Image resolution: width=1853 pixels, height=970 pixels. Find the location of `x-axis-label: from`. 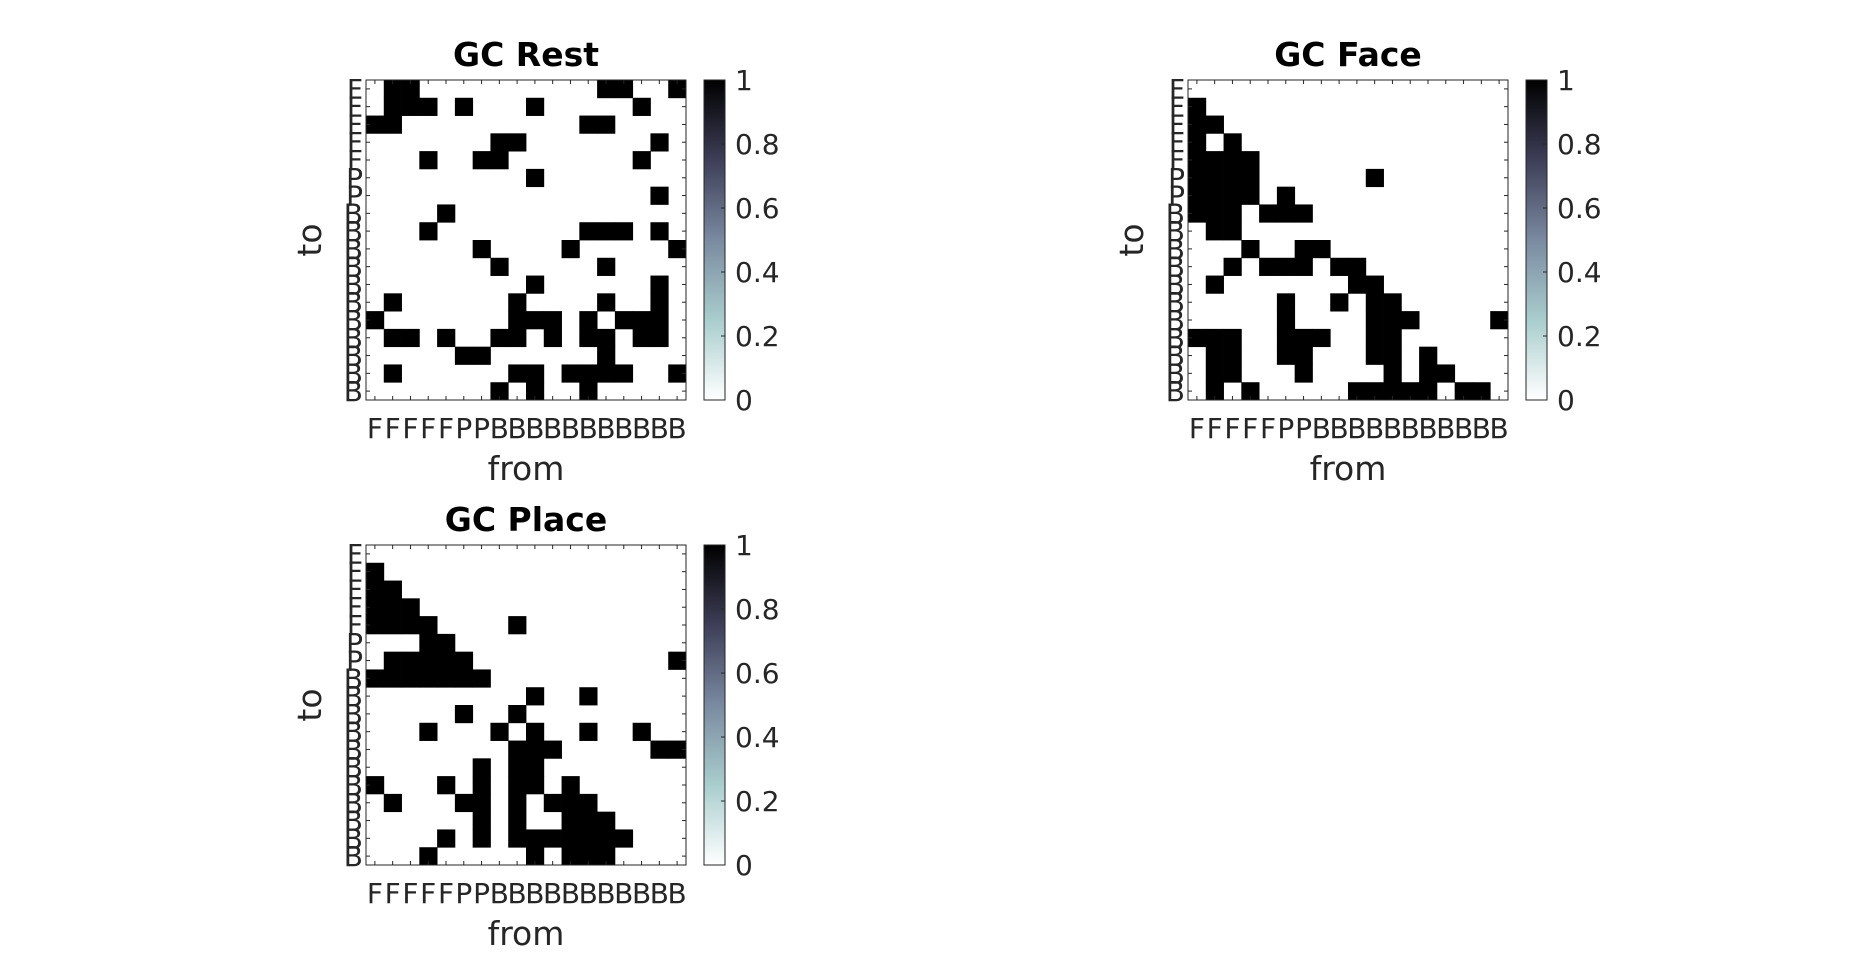

x-axis-label: from is located at coordinates (1348, 468).